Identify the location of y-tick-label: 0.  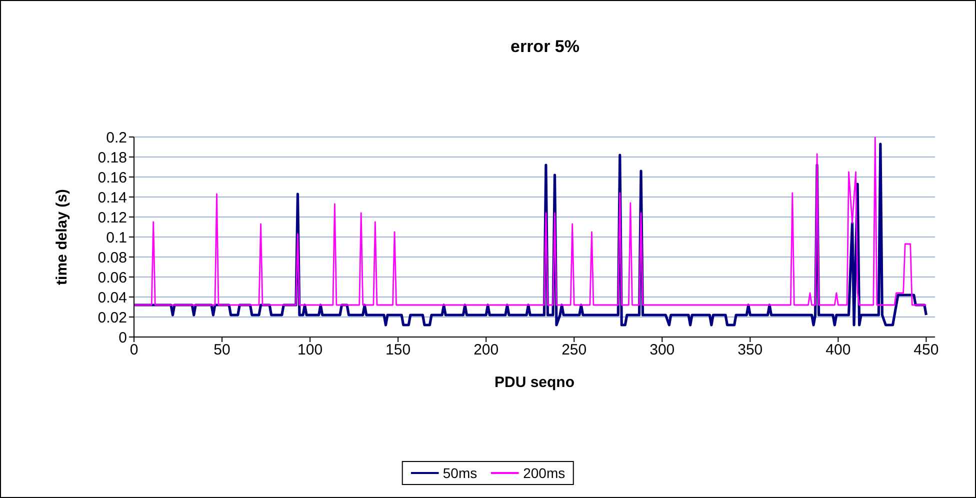
(122, 337).